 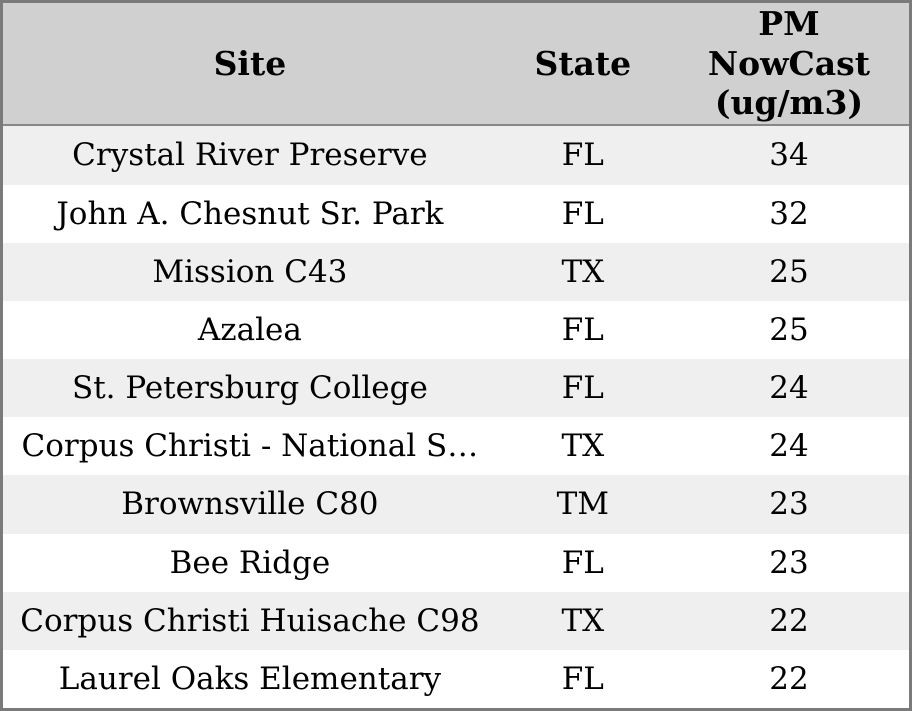 What do you see at coordinates (788, 155) in the screenshot?
I see `cell-pm-nowcast: 34` at bounding box center [788, 155].